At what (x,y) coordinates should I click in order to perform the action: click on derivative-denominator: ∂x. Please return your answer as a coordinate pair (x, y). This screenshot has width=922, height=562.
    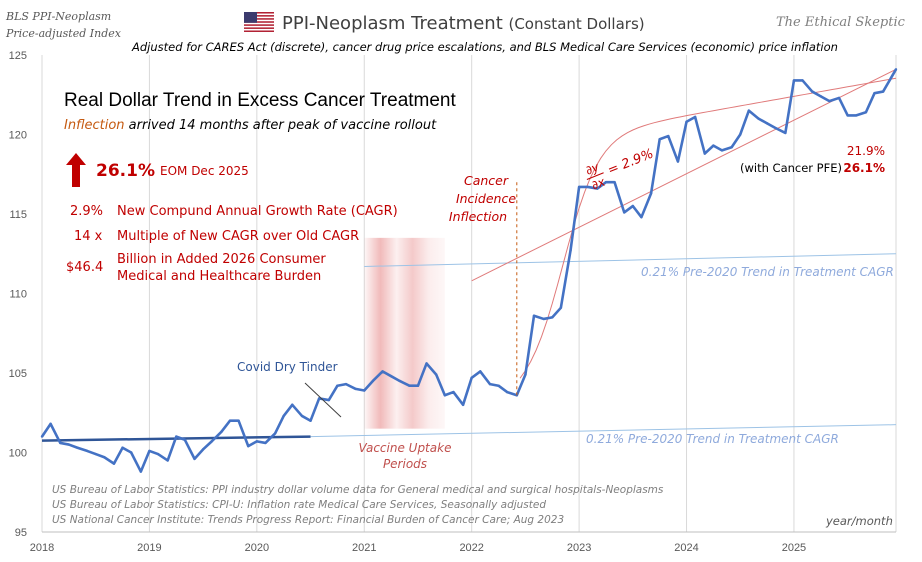
    Looking at the image, I should click on (598, 183).